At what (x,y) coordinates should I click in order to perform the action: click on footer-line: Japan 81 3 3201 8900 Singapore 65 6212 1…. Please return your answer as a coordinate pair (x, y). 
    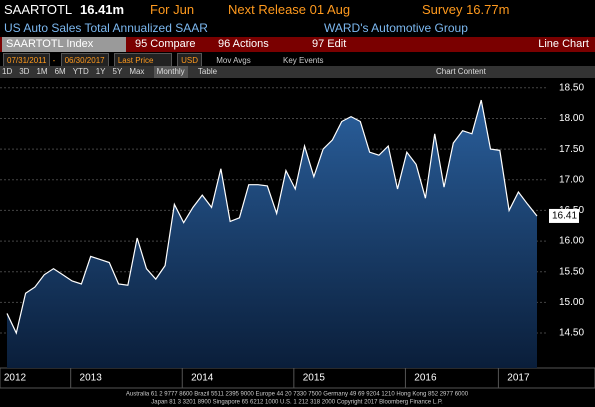
    Looking at the image, I should click on (297, 403).